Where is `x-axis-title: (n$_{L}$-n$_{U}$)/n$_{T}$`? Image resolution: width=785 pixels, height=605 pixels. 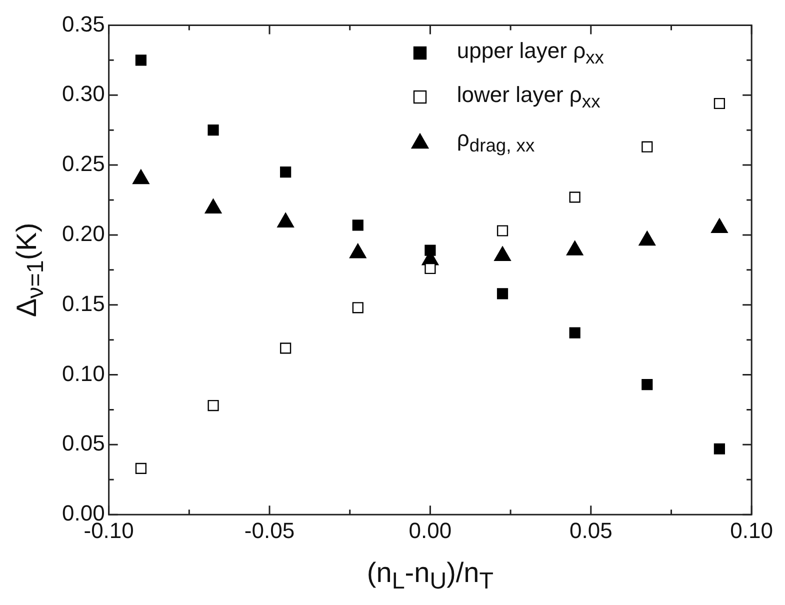 x-axis-title: (n$_{L}$-n$_{U}$)/n$_{T}$ is located at coordinates (430, 576).